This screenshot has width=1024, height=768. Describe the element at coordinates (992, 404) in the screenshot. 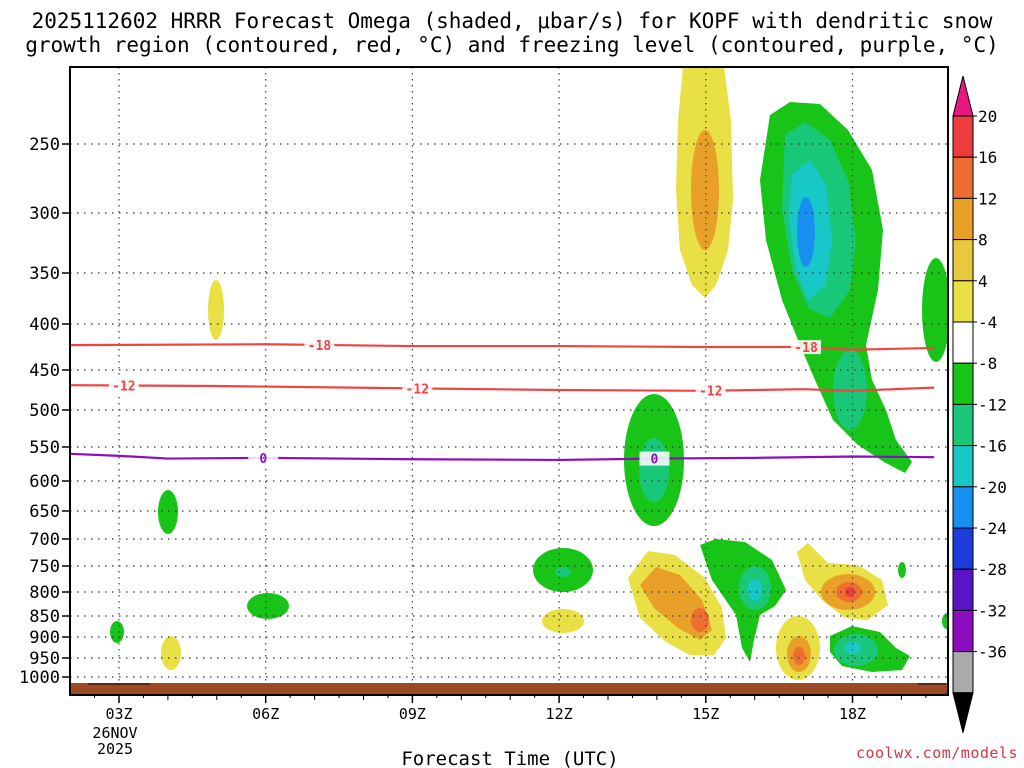

I see `colorbar-label: -12` at that location.